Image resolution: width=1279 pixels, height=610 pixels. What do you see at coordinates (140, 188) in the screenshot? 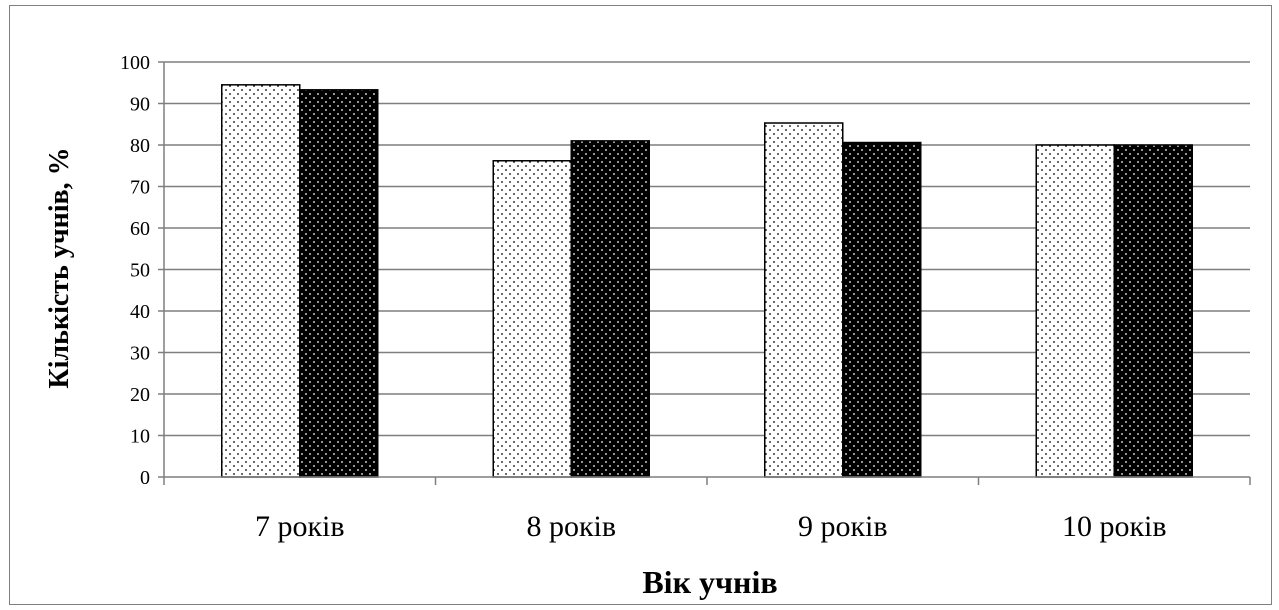
I see `y-tick-label: 70` at bounding box center [140, 188].